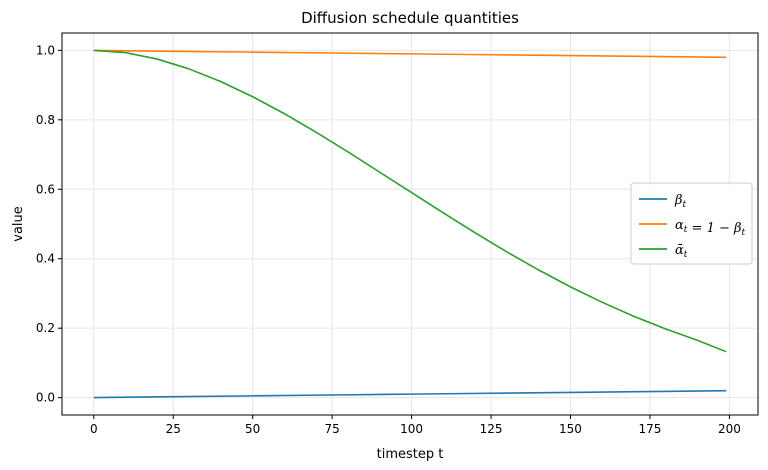 The image size is (768, 470). I want to click on y-tick-label: 0.2, so click(45, 328).